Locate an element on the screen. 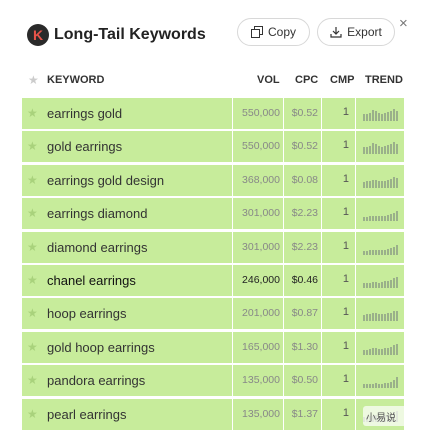 The height and width of the screenshot is (436, 433). cpc-value: $0.08 is located at coordinates (304, 179).